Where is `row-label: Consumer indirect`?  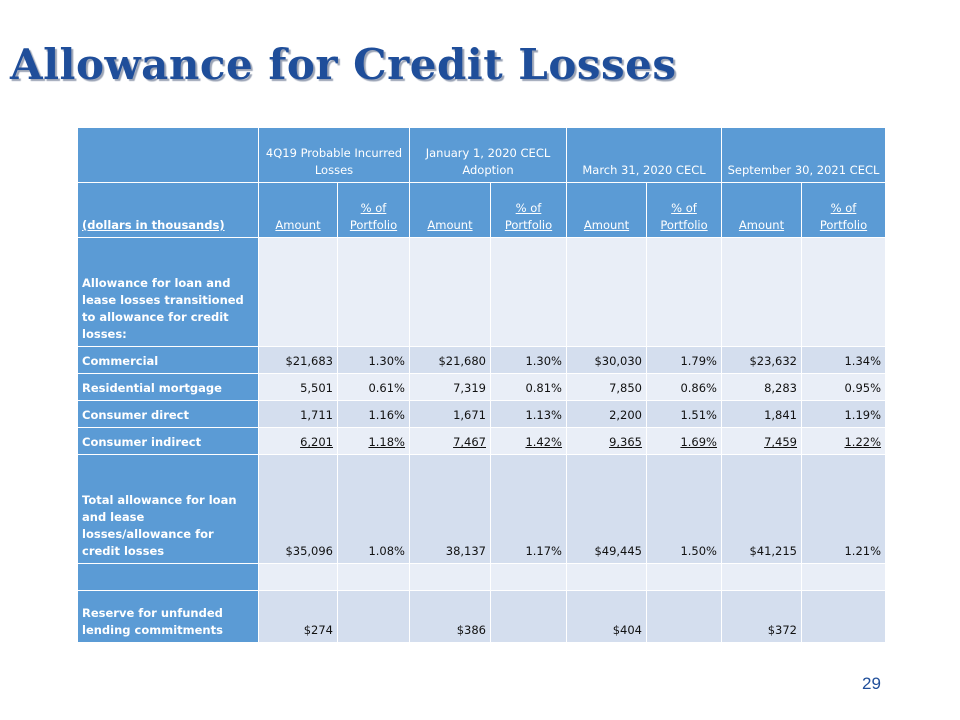 row-label: Consumer indirect is located at coordinates (168, 441).